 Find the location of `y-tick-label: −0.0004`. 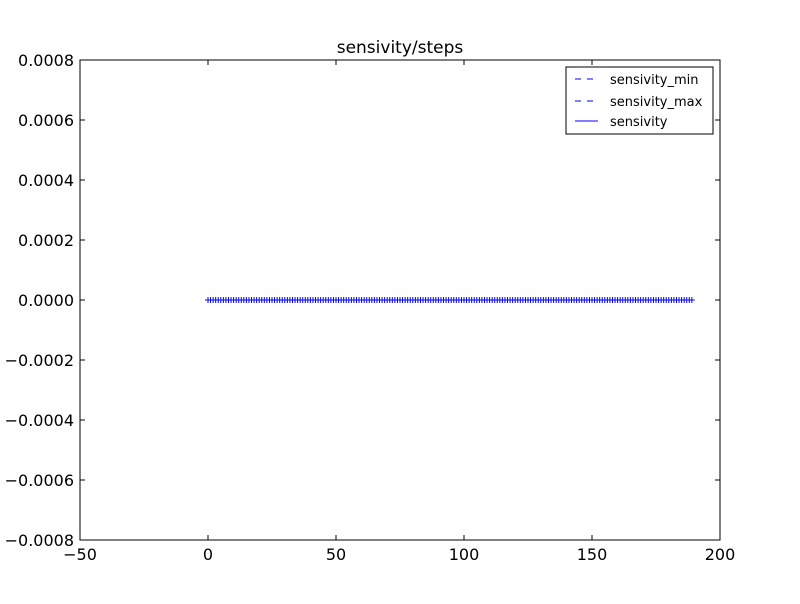

y-tick-label: −0.0004 is located at coordinates (39, 420).